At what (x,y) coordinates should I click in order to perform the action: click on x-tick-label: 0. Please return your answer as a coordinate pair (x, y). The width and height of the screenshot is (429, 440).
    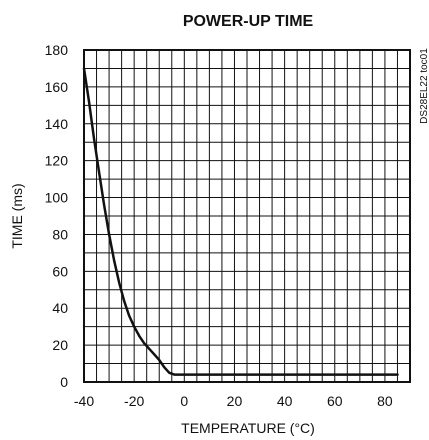
    Looking at the image, I should click on (184, 401).